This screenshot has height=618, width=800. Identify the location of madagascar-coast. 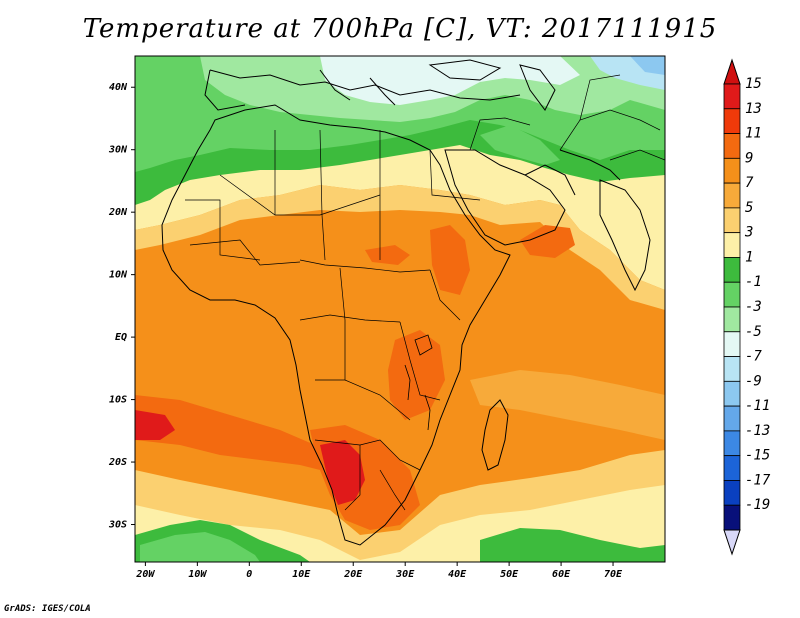
(495, 435).